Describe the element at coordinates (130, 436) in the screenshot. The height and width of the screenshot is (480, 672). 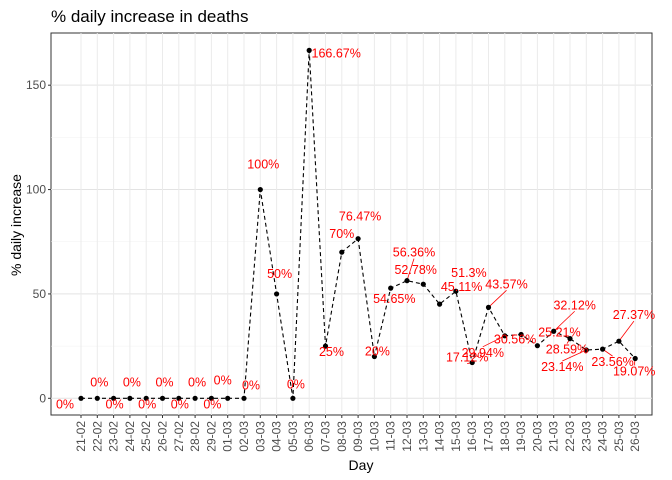
I see `x-tick-label: 24-02` at that location.